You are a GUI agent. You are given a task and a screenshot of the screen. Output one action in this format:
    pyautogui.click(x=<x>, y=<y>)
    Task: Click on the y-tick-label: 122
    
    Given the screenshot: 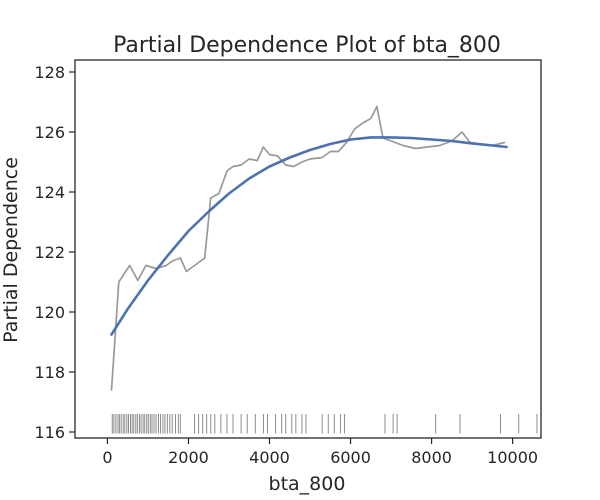 What is the action you would take?
    pyautogui.click(x=49, y=252)
    